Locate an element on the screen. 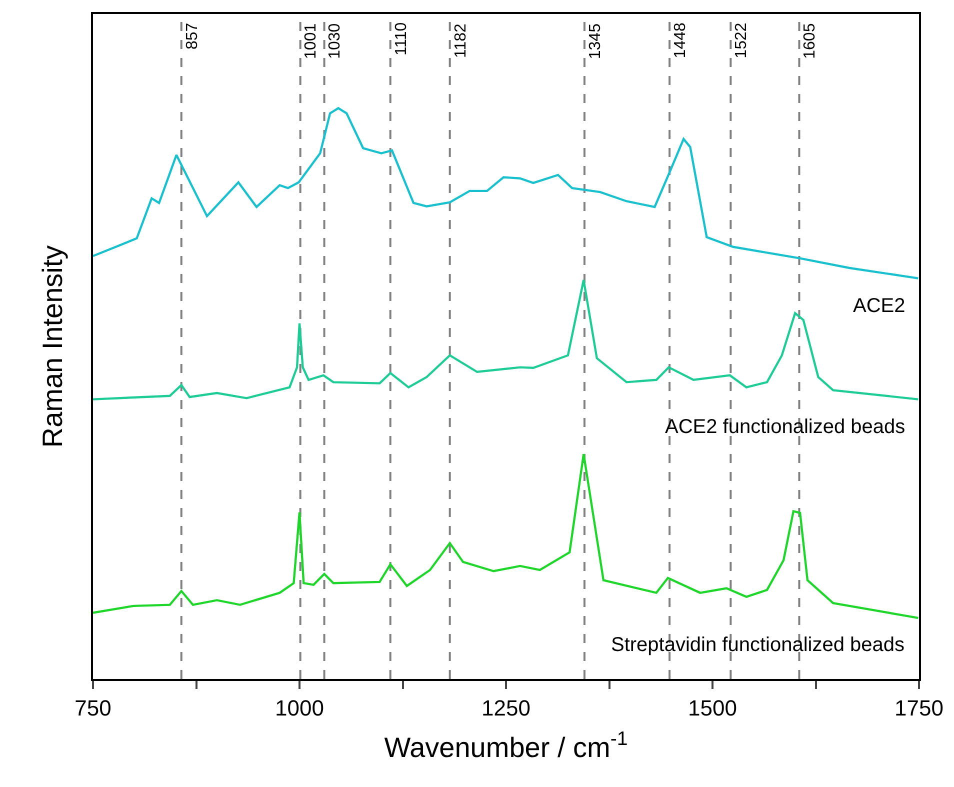 This screenshot has width=954, height=787. ref-line-label: 1001 is located at coordinates (311, 41).